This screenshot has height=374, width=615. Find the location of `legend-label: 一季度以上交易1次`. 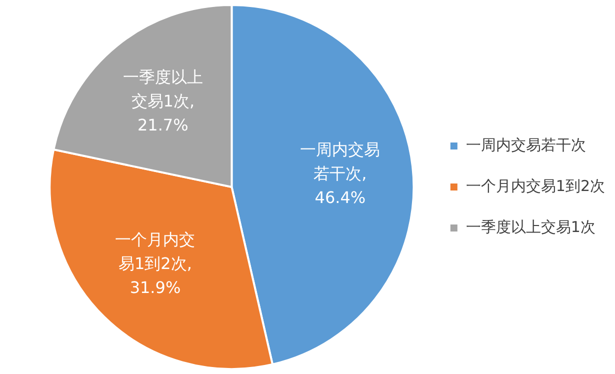

legend-label: 一季度以上交易1次 is located at coordinates (531, 227).